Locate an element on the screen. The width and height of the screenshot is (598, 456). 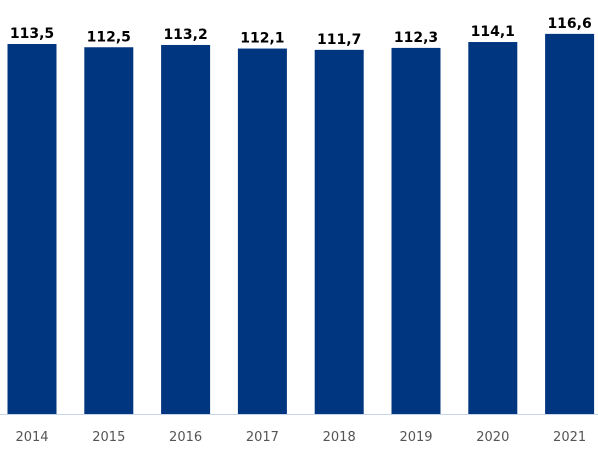
value-labels-group: 113,5 112,5 113,2 112,1 111,7 112,3 114,1 116,6 is located at coordinates (301, 32).